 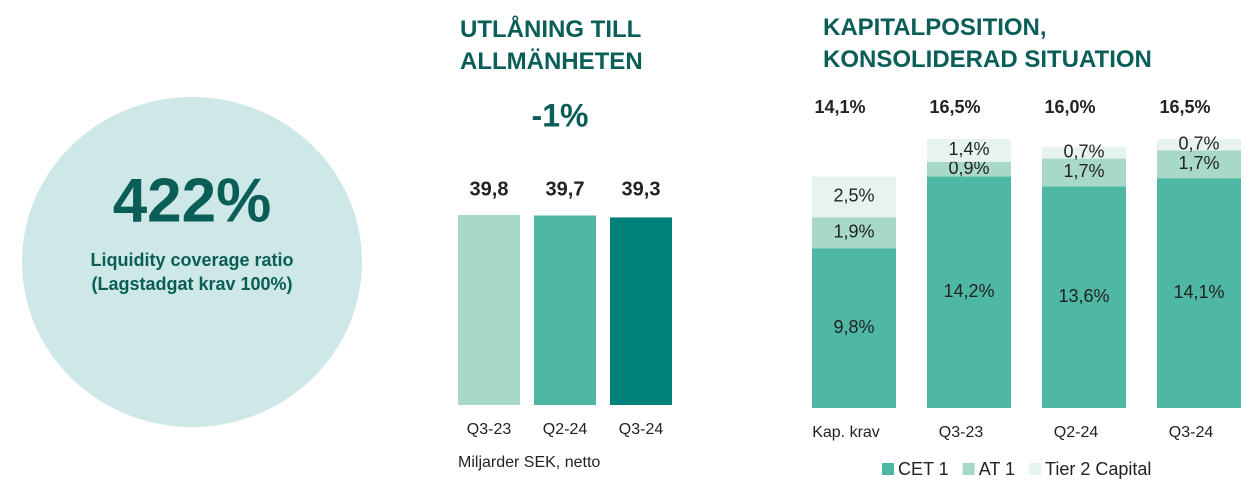 What do you see at coordinates (1069, 107) in the screenshot?
I see `total-label: 16,0%` at bounding box center [1069, 107].